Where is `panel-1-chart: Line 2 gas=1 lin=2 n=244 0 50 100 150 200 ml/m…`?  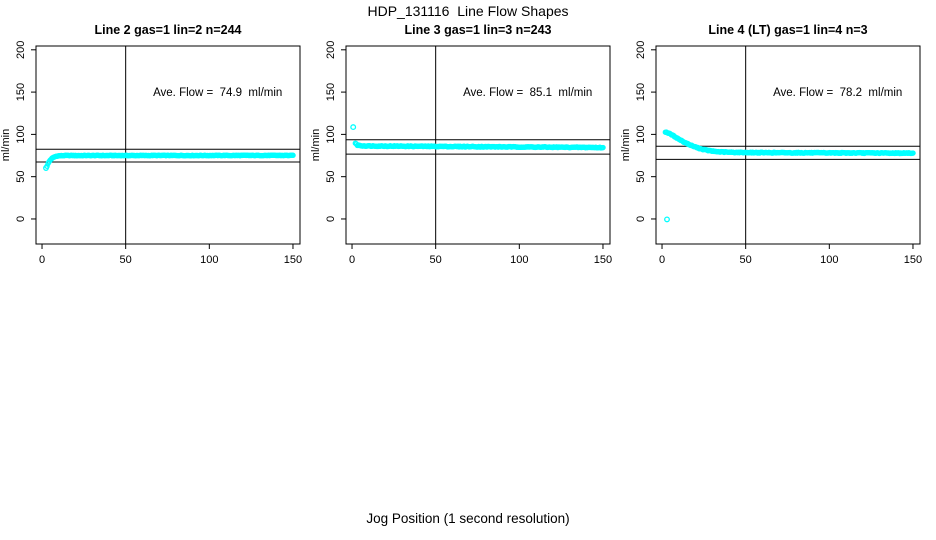
panel-1-chart: Line 2 gas=1 lin=2 n=244 0 50 100 150 200 ml/m… is located at coordinates (151, 144).